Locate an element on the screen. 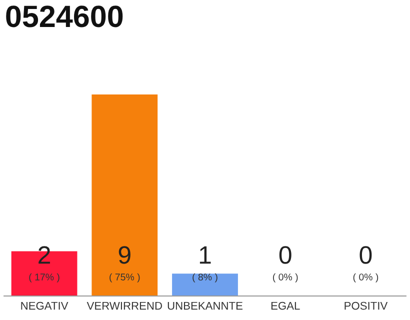 The image size is (410, 320). x-tick-label: EGAL is located at coordinates (285, 306).